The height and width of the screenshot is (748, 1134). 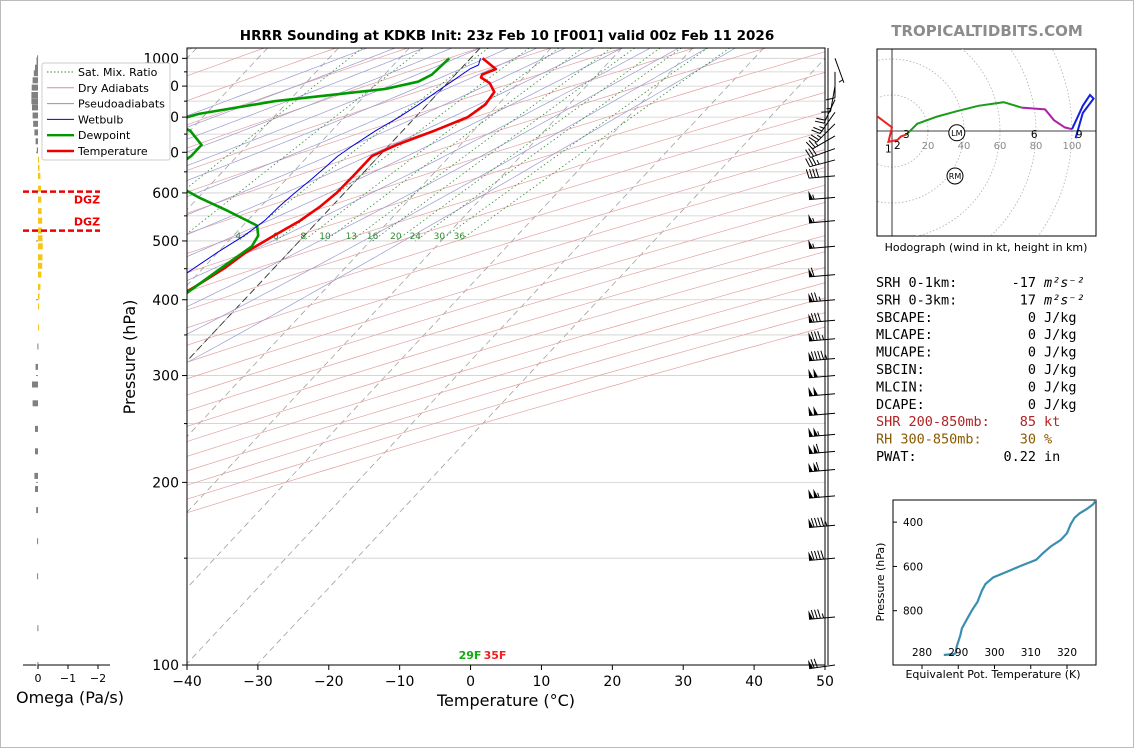 What do you see at coordinates (165, 242) in the screenshot?
I see `y-tick-label: 500` at bounding box center [165, 242].